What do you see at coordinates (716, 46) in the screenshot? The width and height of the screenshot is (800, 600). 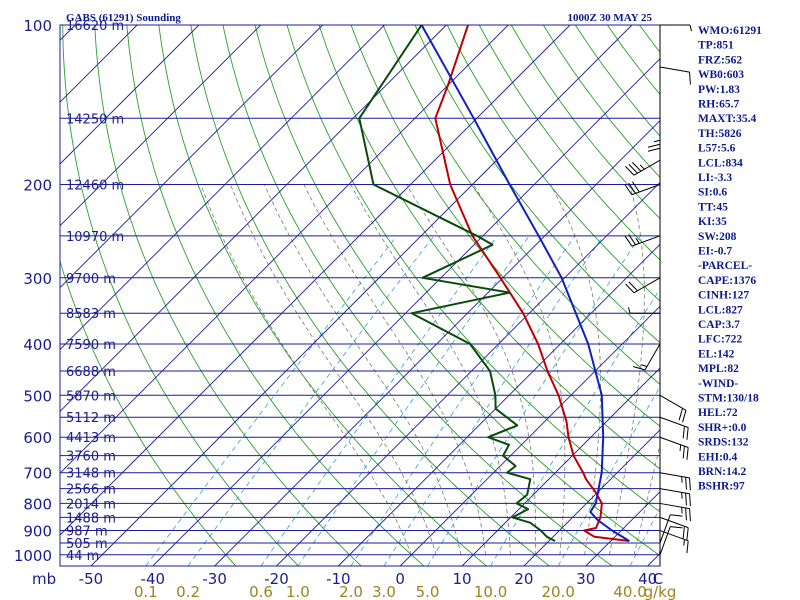 I see `index-line: TP:851` at bounding box center [716, 46].